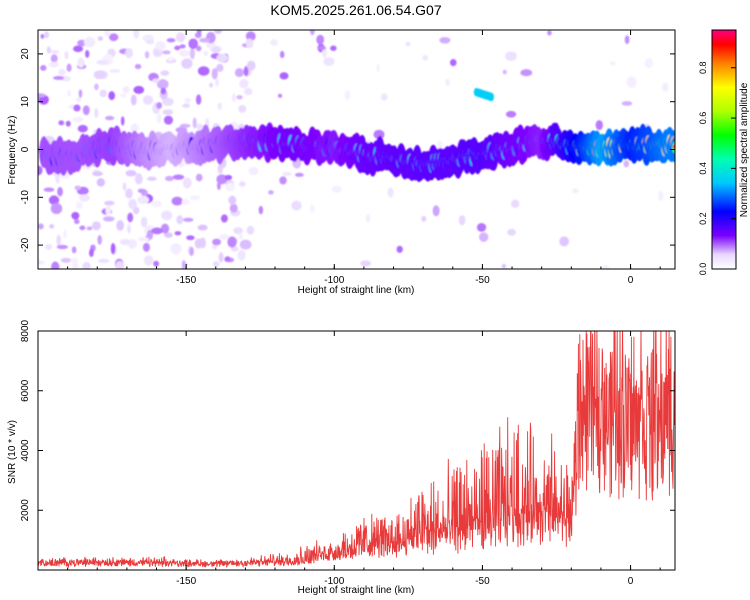 The width and height of the screenshot is (750, 600). I want to click on colorbar-tick-label: 0.4, so click(703, 168).